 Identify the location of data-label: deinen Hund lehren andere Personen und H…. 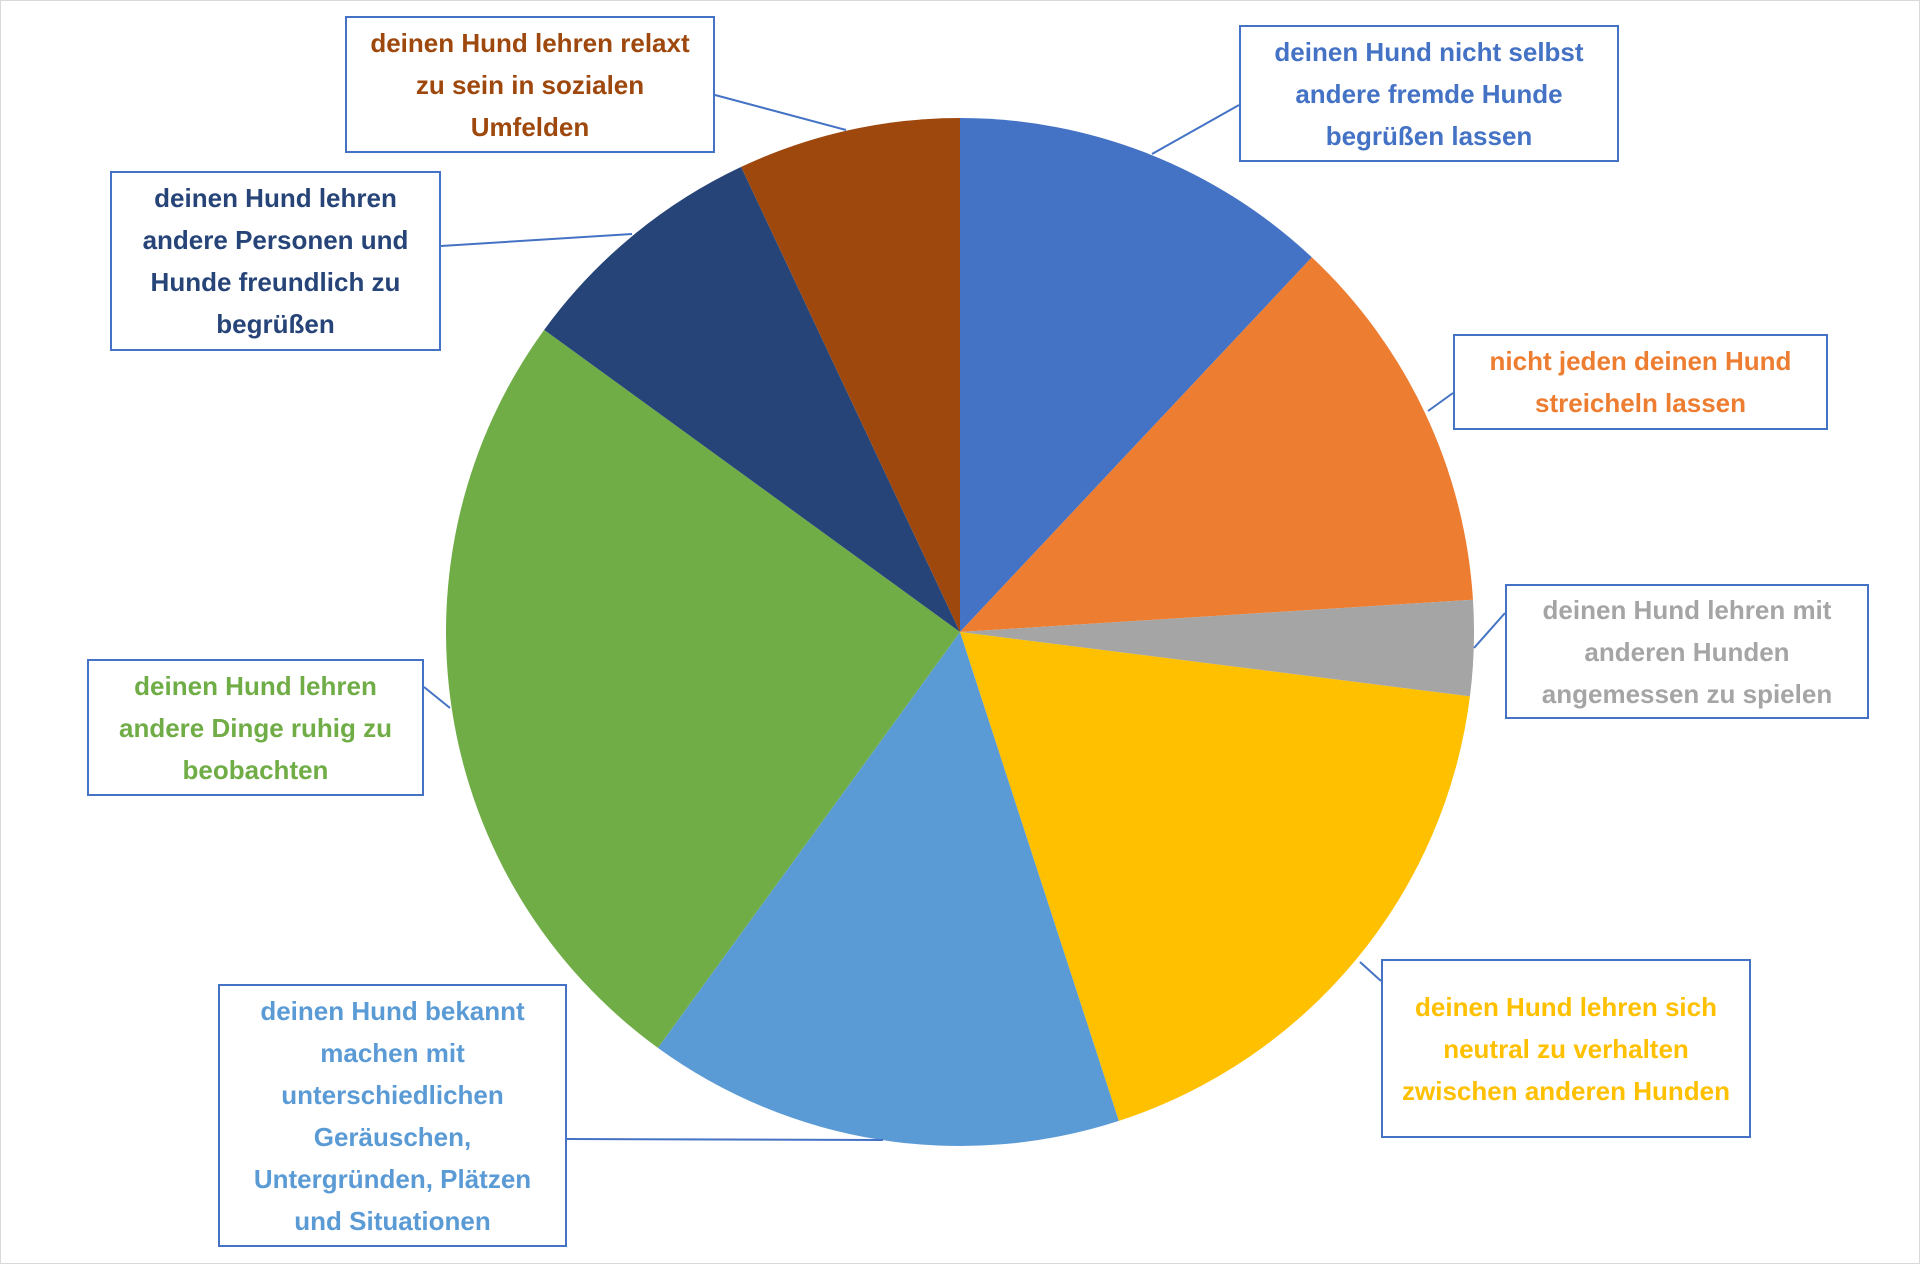
(275, 261).